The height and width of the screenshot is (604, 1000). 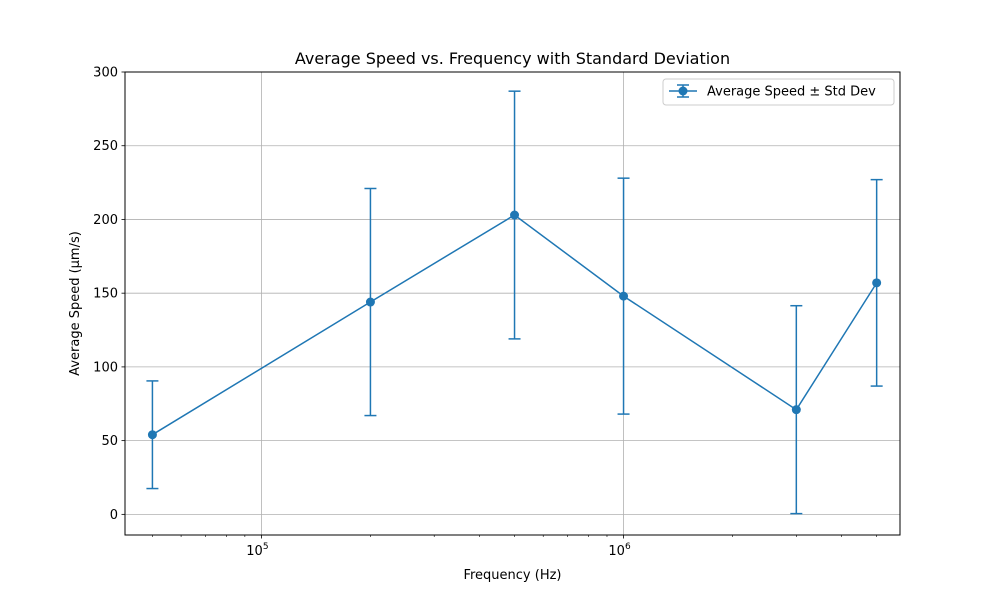 What do you see at coordinates (105, 367) in the screenshot?
I see `y-tick-label: 100` at bounding box center [105, 367].